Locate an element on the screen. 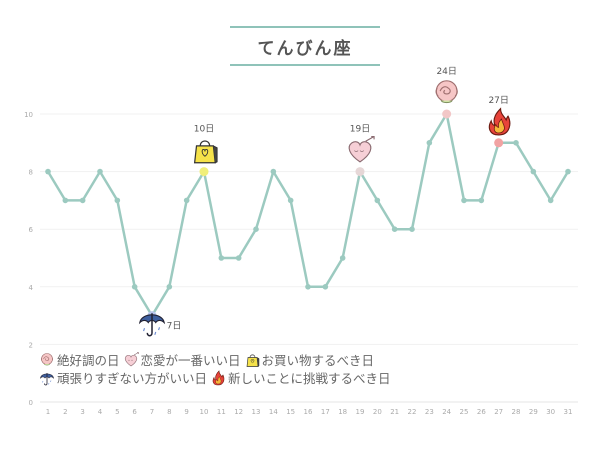 The height and width of the screenshot is (450, 600). annotation-label: 27日 is located at coordinates (498, 100).